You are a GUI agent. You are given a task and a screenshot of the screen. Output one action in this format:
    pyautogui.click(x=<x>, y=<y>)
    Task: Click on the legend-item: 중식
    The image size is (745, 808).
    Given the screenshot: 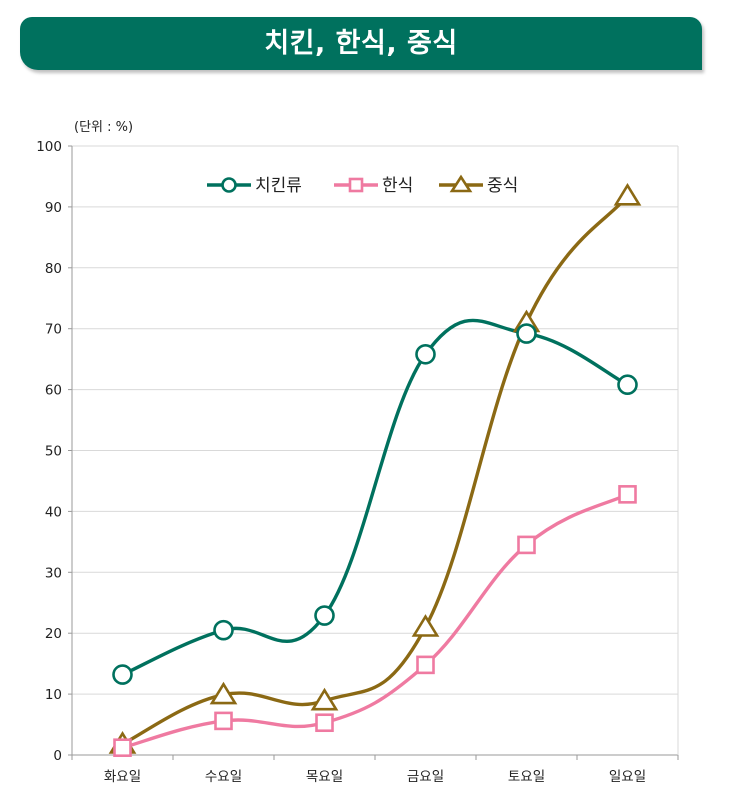 What is the action you would take?
    pyautogui.click(x=478, y=185)
    